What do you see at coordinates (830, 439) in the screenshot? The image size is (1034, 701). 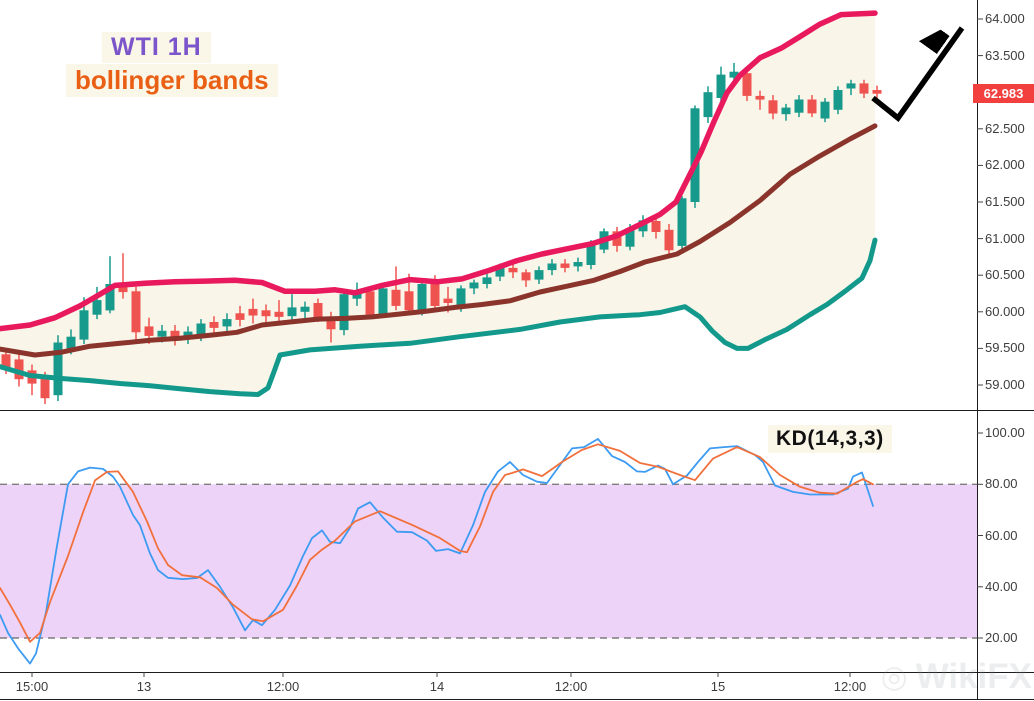 I see `kd-indicator-label: KD(14,3,3)` at bounding box center [830, 439].